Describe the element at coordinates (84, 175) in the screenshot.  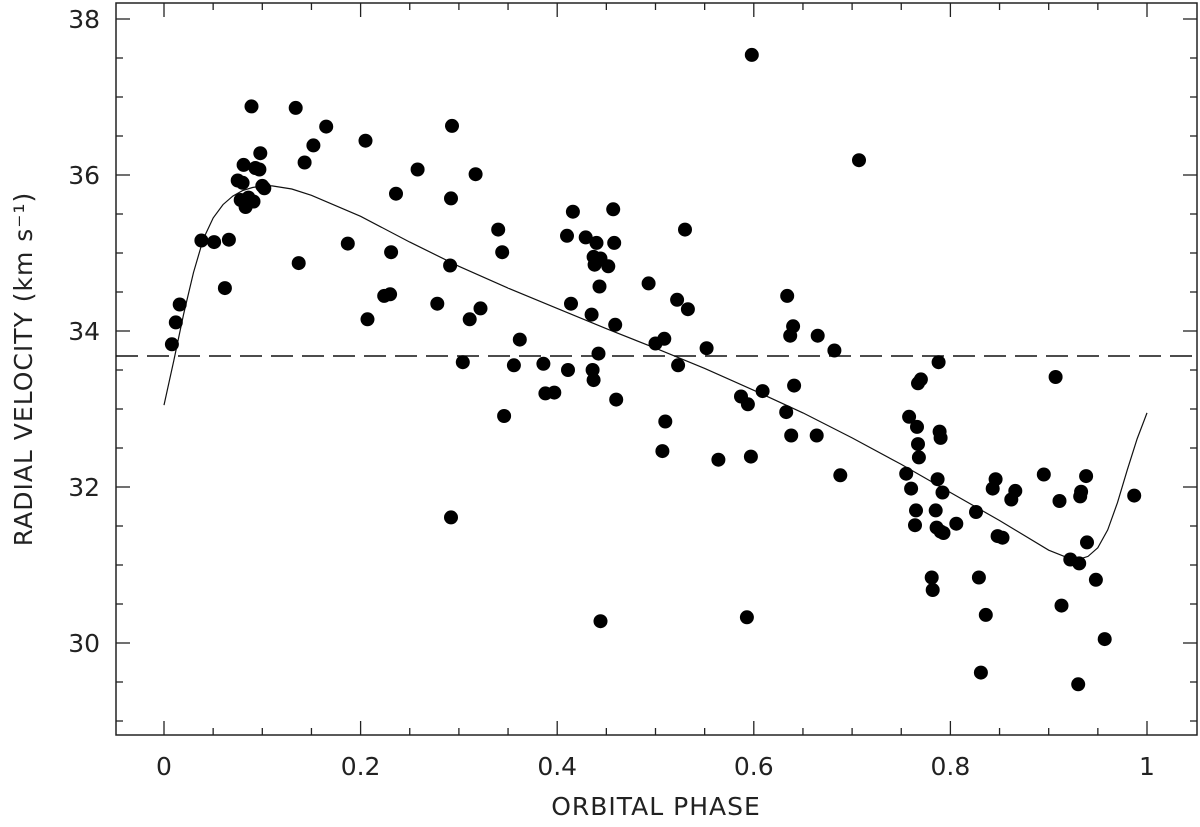
I see `y-tick-label: 36` at that location.